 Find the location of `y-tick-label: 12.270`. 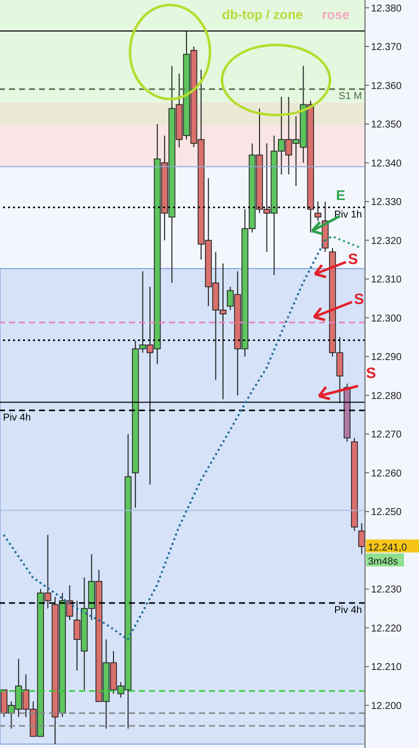

y-tick-label: 12.270 is located at coordinates (386, 435).